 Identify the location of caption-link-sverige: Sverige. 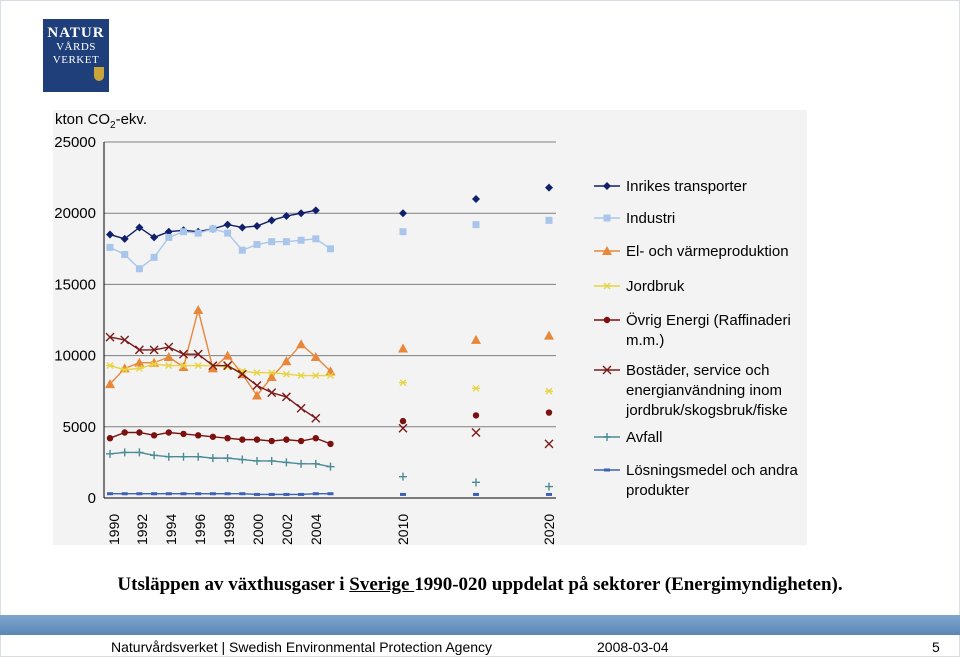
(382, 584).